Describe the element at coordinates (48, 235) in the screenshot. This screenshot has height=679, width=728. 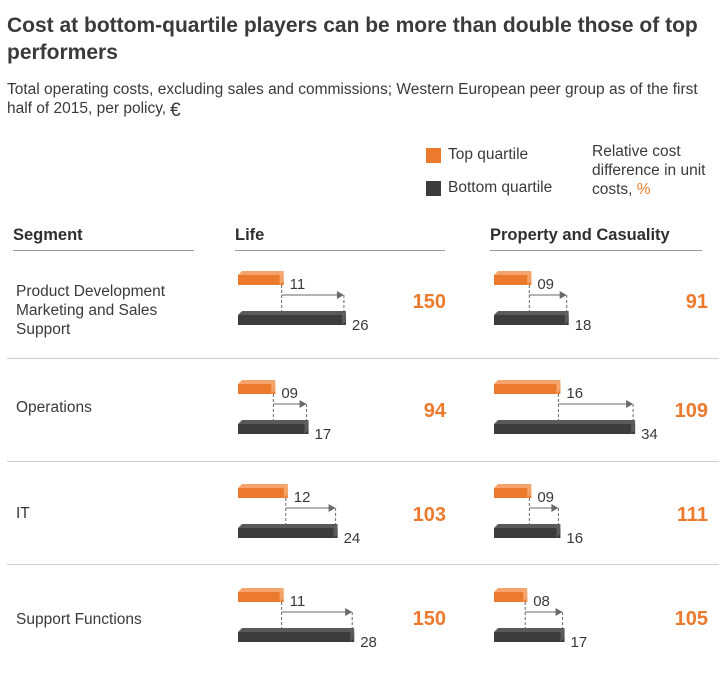
I see `segment-header: Segment` at that location.